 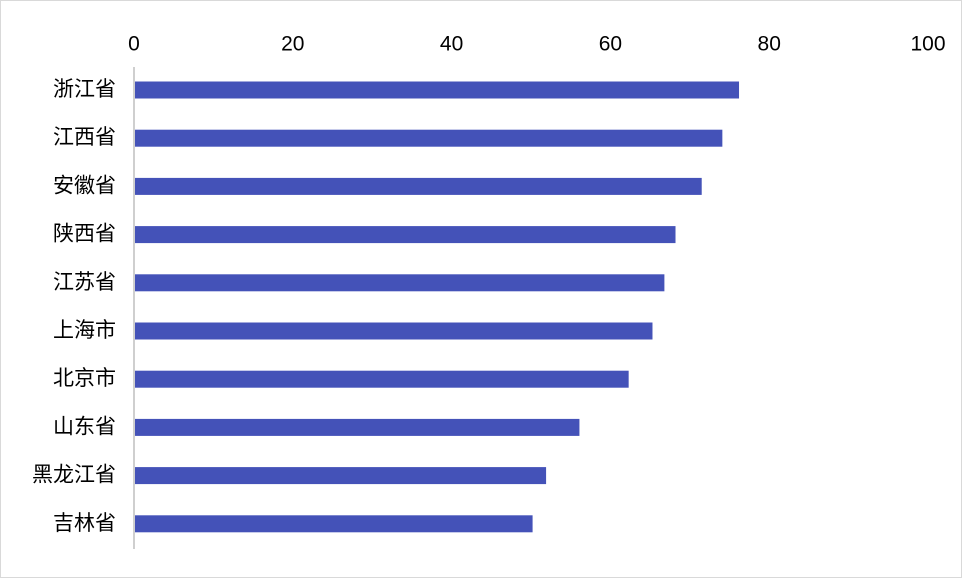 I want to click on x-tick-label: 0, so click(x=134, y=44).